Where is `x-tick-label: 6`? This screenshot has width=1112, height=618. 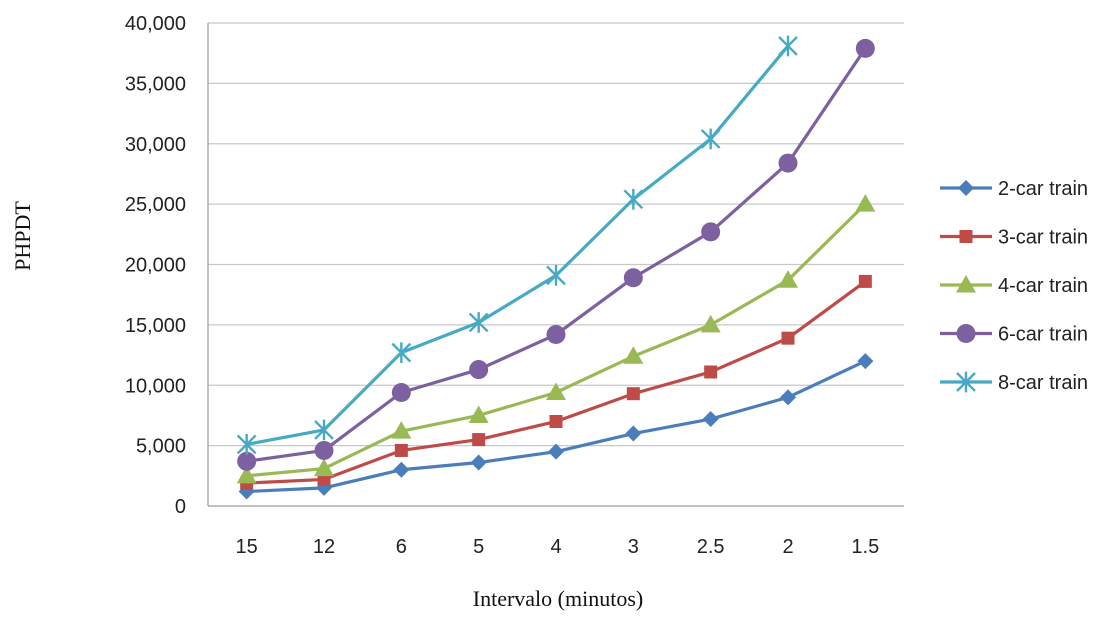
x-tick-label: 6 is located at coordinates (401, 547).